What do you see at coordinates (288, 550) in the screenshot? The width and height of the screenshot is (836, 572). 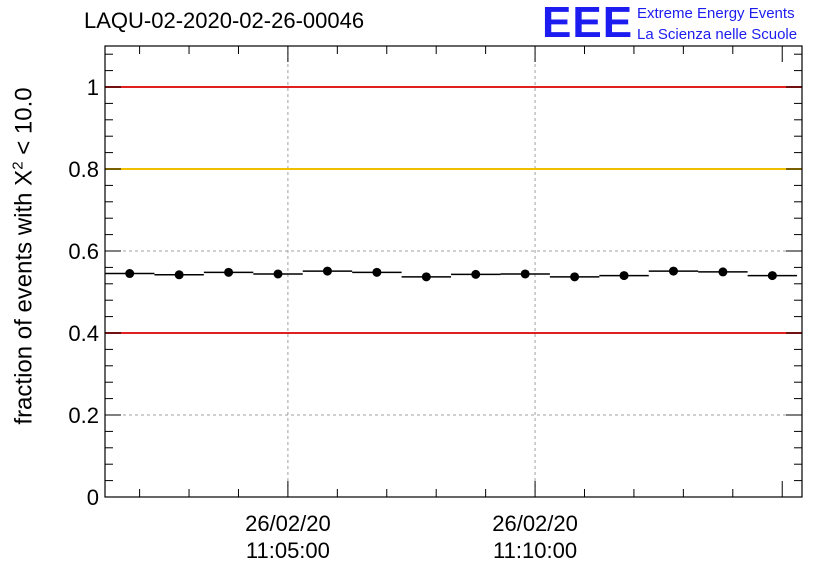 I see `x-tick-label-time: 11:05:00` at bounding box center [288, 550].